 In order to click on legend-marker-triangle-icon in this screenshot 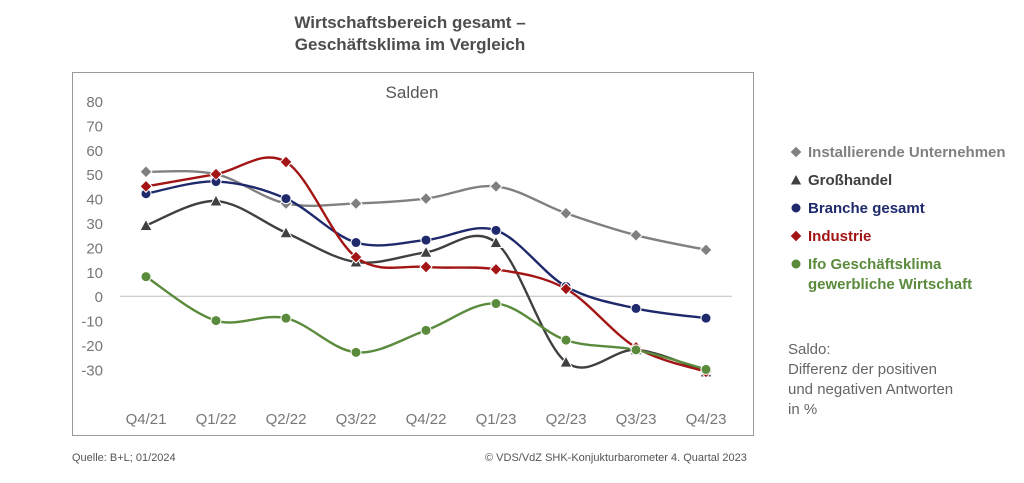, I will do `click(796, 179)`.